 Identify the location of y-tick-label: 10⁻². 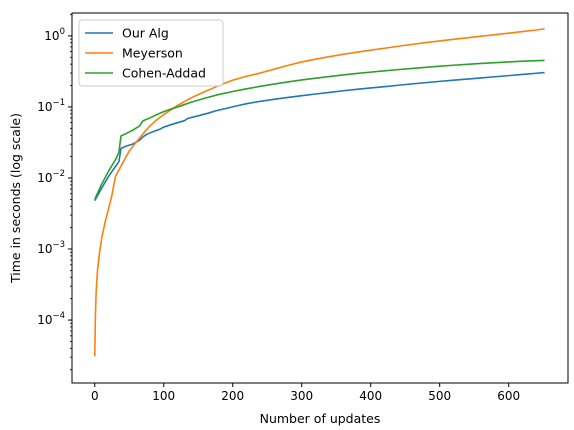
(51, 177).